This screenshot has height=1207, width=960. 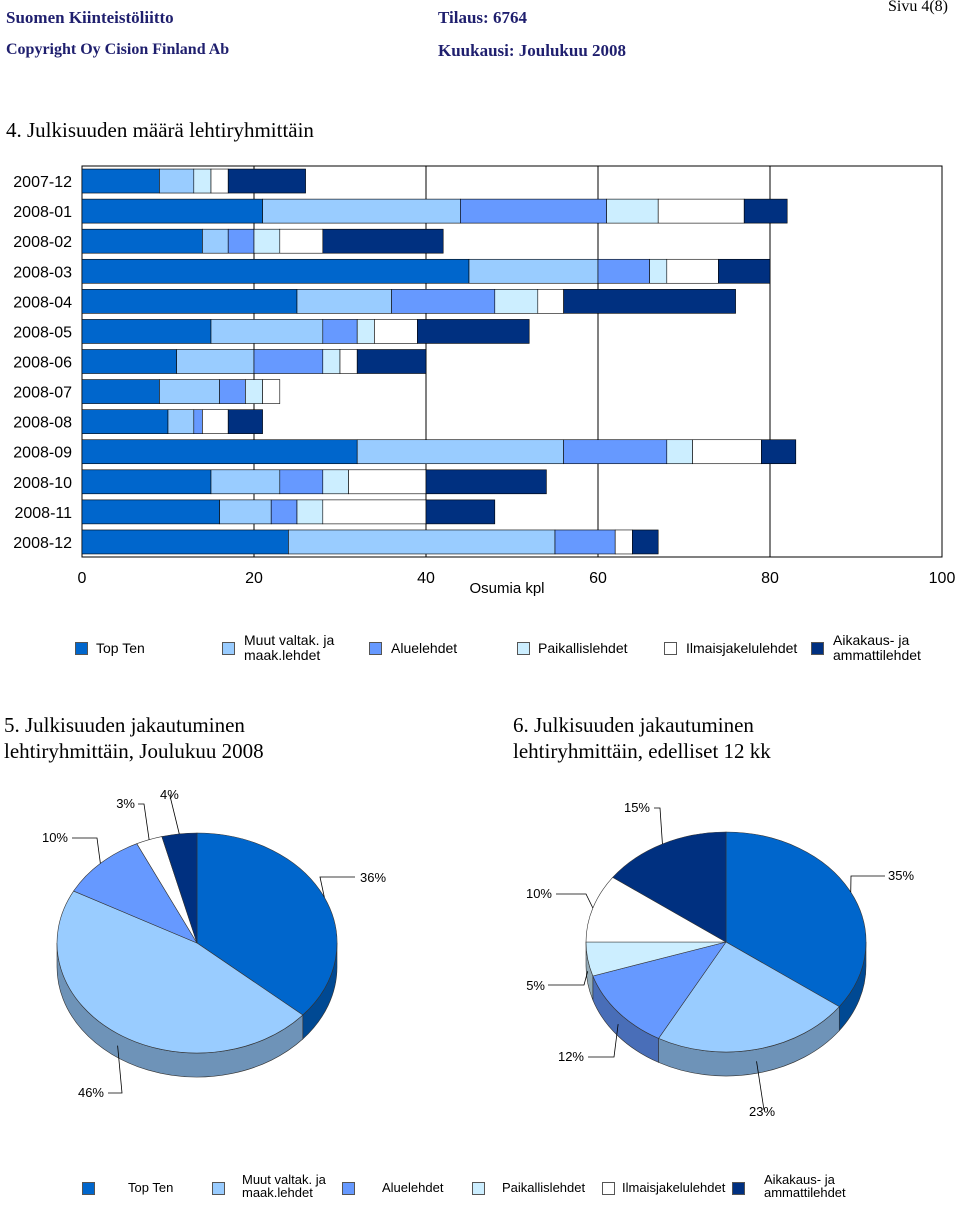 I want to click on x-tick-label: 20, so click(x=254, y=578).